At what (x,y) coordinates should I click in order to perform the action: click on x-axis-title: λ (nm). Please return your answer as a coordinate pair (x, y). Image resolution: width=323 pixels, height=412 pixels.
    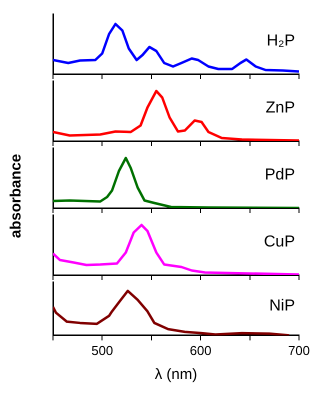
    Looking at the image, I should click on (176, 375).